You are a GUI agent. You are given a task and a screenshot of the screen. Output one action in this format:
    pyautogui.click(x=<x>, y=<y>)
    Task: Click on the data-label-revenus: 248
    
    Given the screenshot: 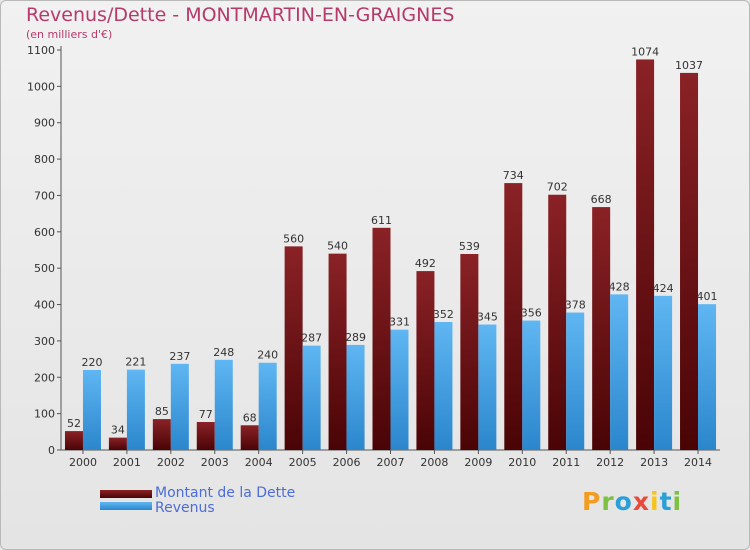 What is the action you would take?
    pyautogui.click(x=223, y=352)
    